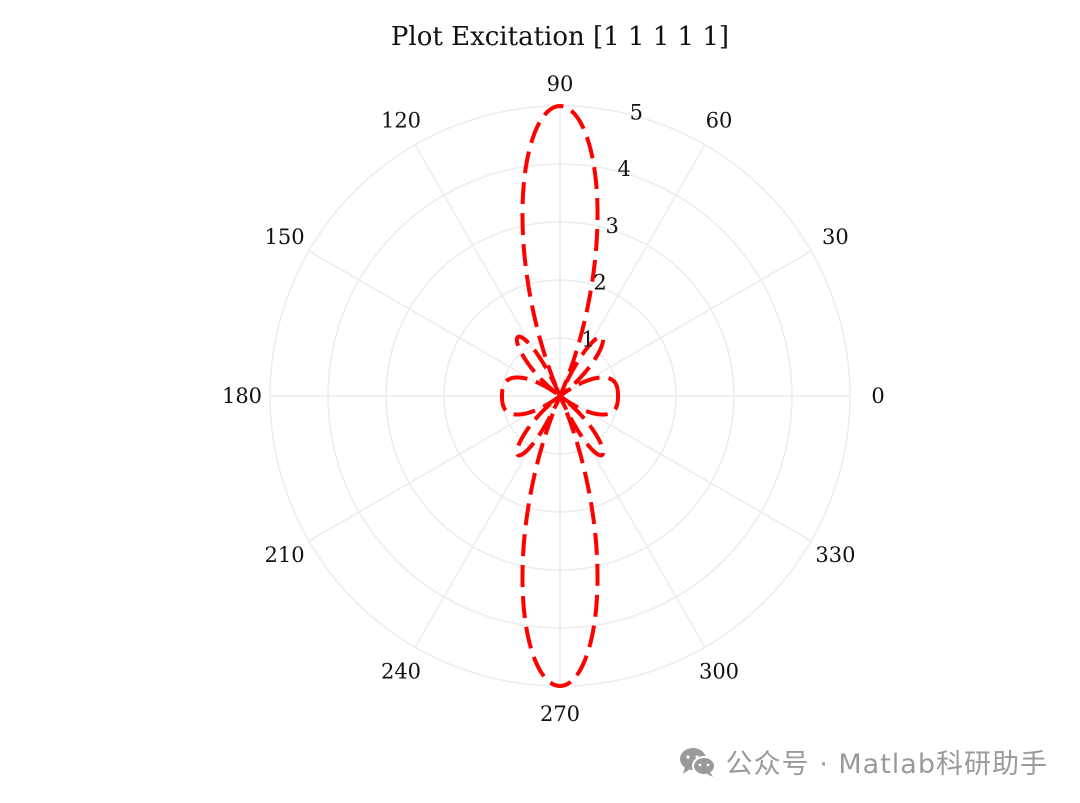  What do you see at coordinates (587, 339) in the screenshot?
I see `radial-label-1: 1` at bounding box center [587, 339].